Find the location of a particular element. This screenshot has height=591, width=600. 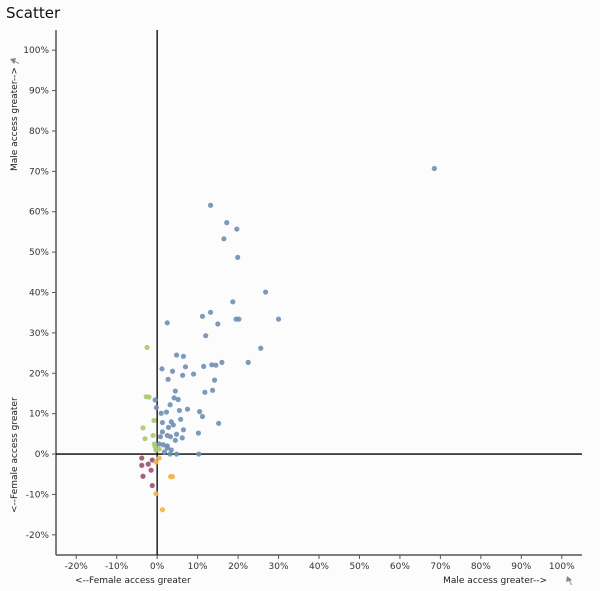

x-axis-pin-icon is located at coordinates (569, 580).